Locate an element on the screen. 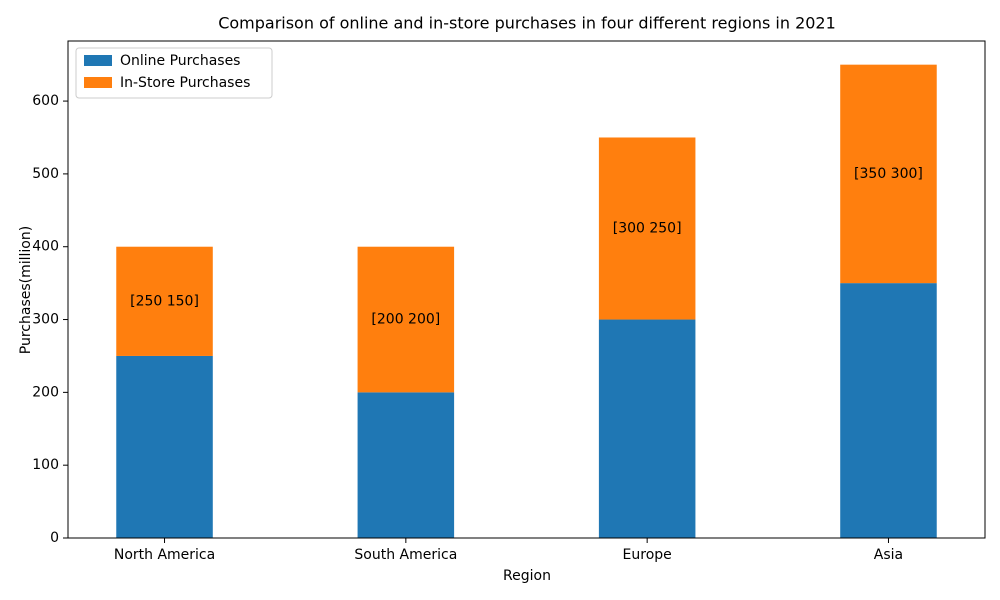 Image resolution: width=1000 pixels, height=600 pixels. y-tick-label: 200 is located at coordinates (45, 392).